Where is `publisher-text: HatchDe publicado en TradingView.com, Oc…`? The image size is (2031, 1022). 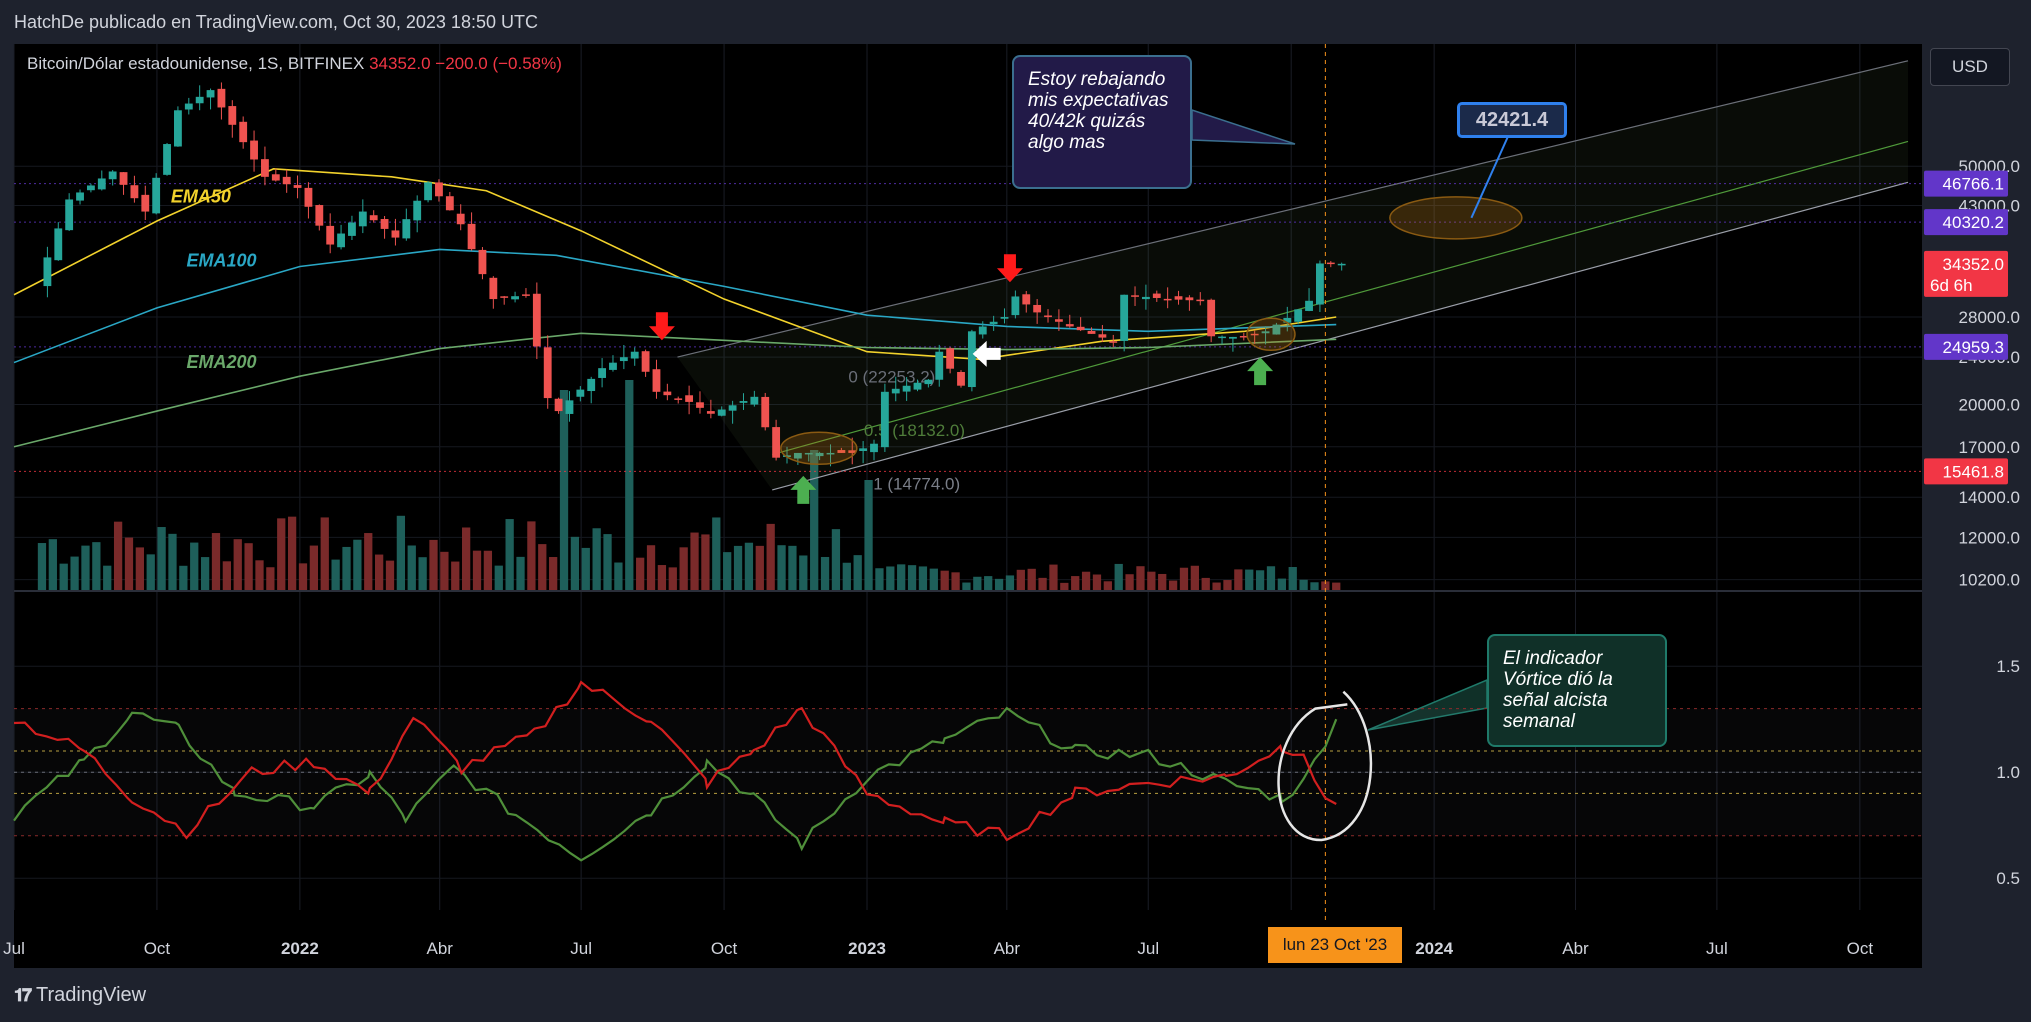
publisher-text: HatchDe publicado en TradingView.com, Oc… is located at coordinates (276, 22).